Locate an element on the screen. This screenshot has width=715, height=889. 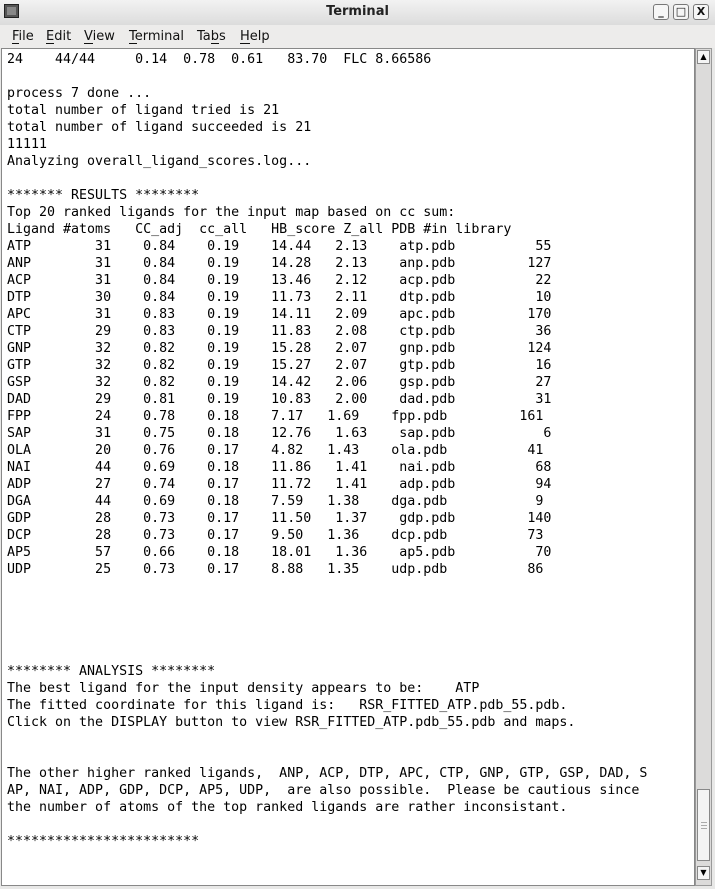
menu-file: File is located at coordinates (23, 36).